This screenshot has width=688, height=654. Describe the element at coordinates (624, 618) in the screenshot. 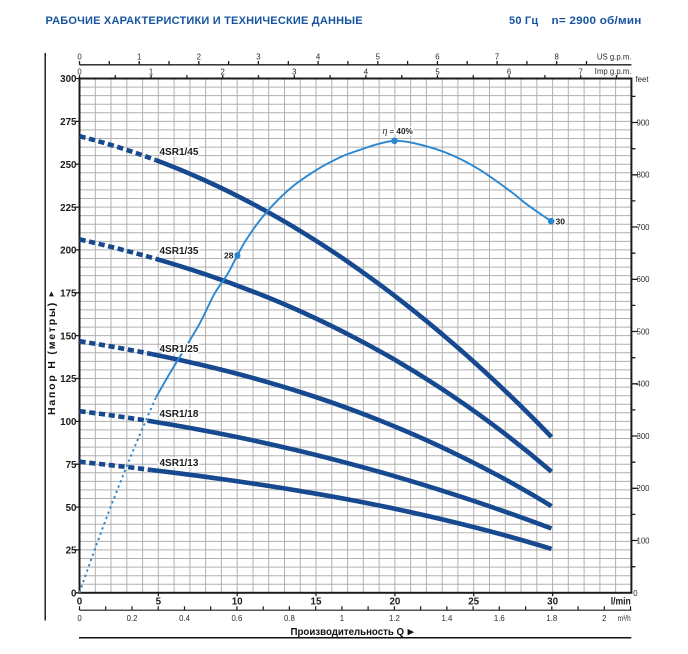

I see `svg-text: m³/h` at that location.